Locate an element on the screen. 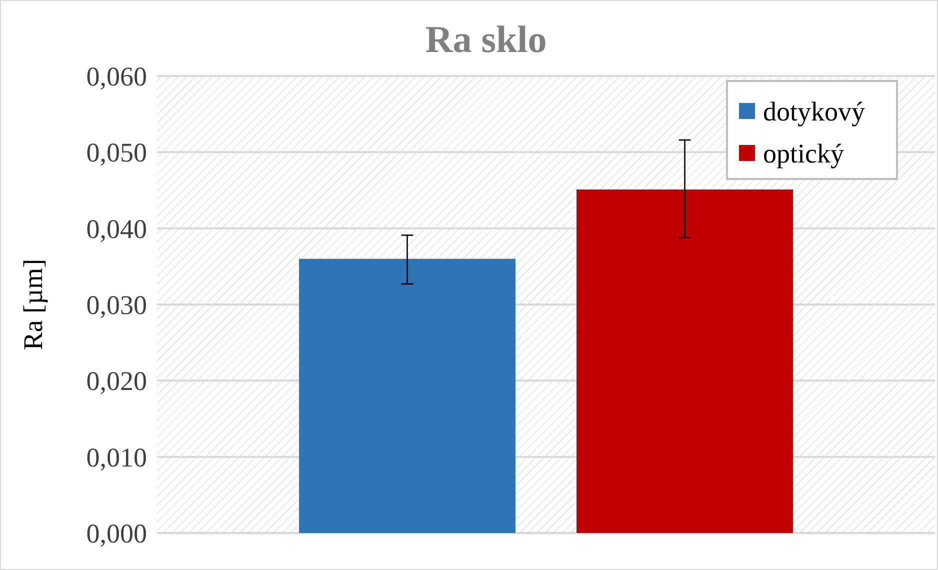 The height and width of the screenshot is (570, 938). legend-label: optický is located at coordinates (803, 153).